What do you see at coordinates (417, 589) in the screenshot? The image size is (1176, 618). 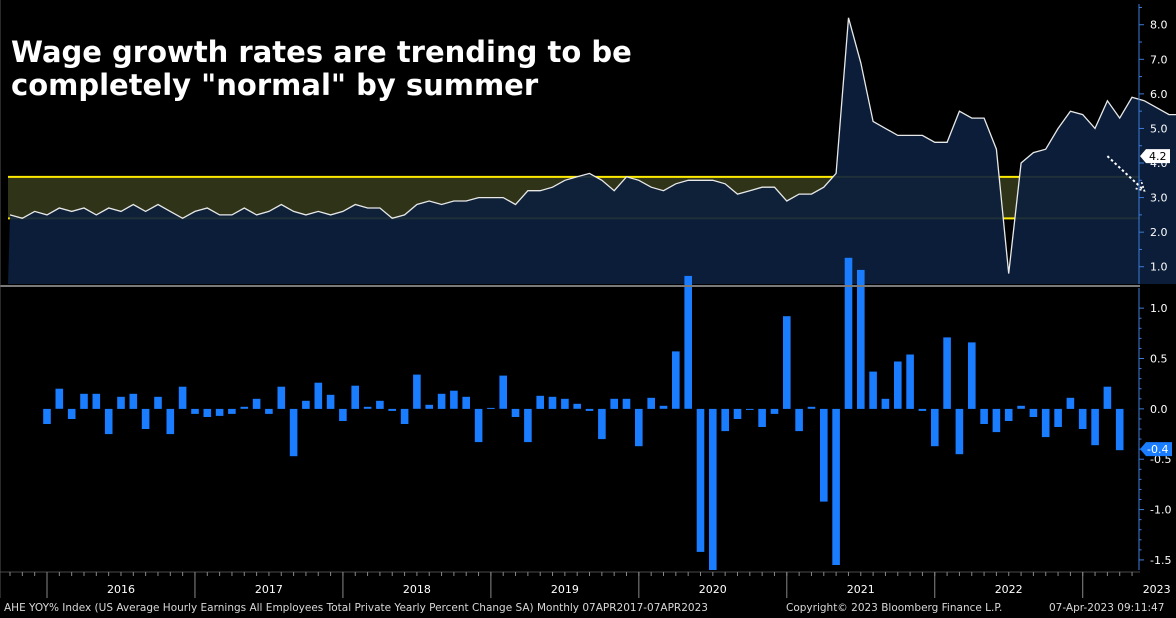 I see `x-axis-year-label: 2018` at bounding box center [417, 589].